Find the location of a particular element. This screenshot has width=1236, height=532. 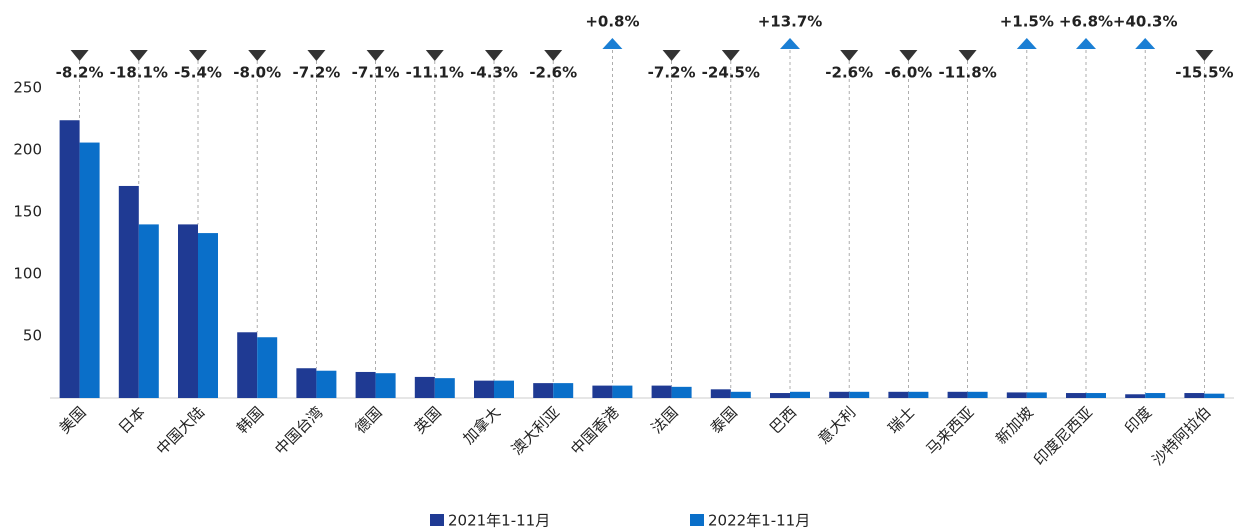

y-tick-label: 50 is located at coordinates (32, 336).